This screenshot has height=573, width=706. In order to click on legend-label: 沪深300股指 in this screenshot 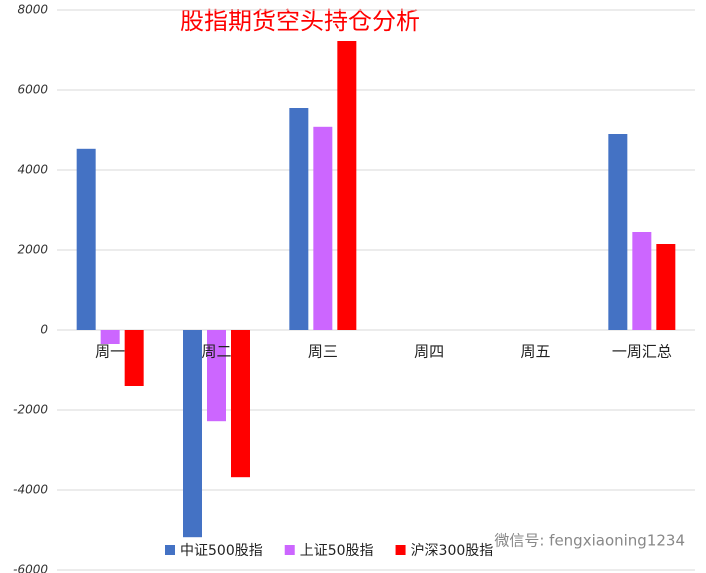, I will do `click(452, 551)`.